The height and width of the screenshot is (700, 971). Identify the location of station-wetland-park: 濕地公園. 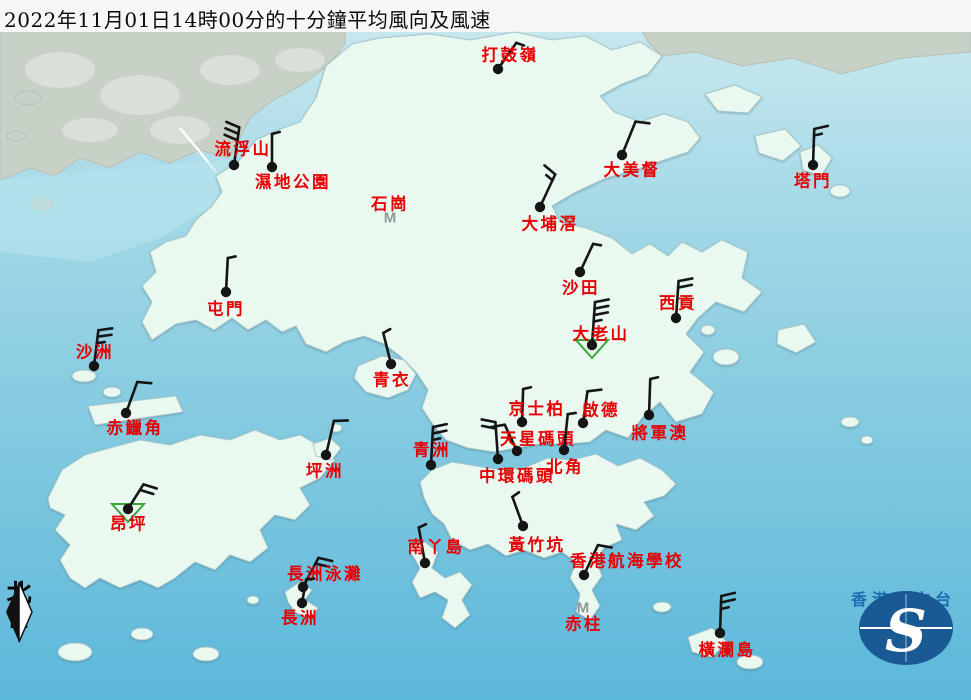
(293, 161).